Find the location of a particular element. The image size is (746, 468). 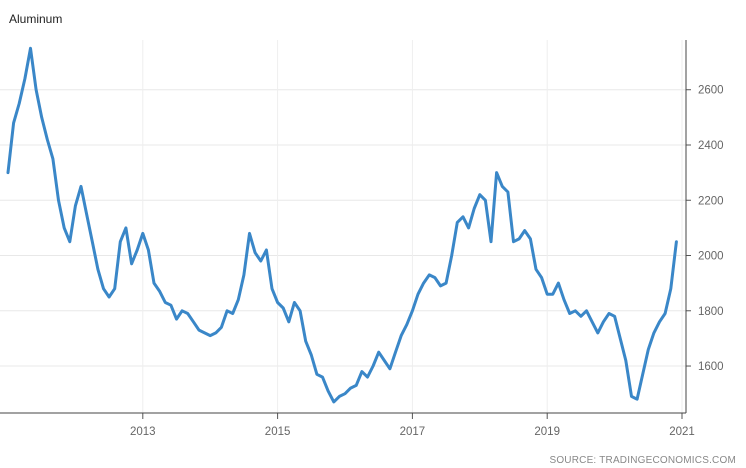

x-tick-label: 2019 is located at coordinates (547, 432).